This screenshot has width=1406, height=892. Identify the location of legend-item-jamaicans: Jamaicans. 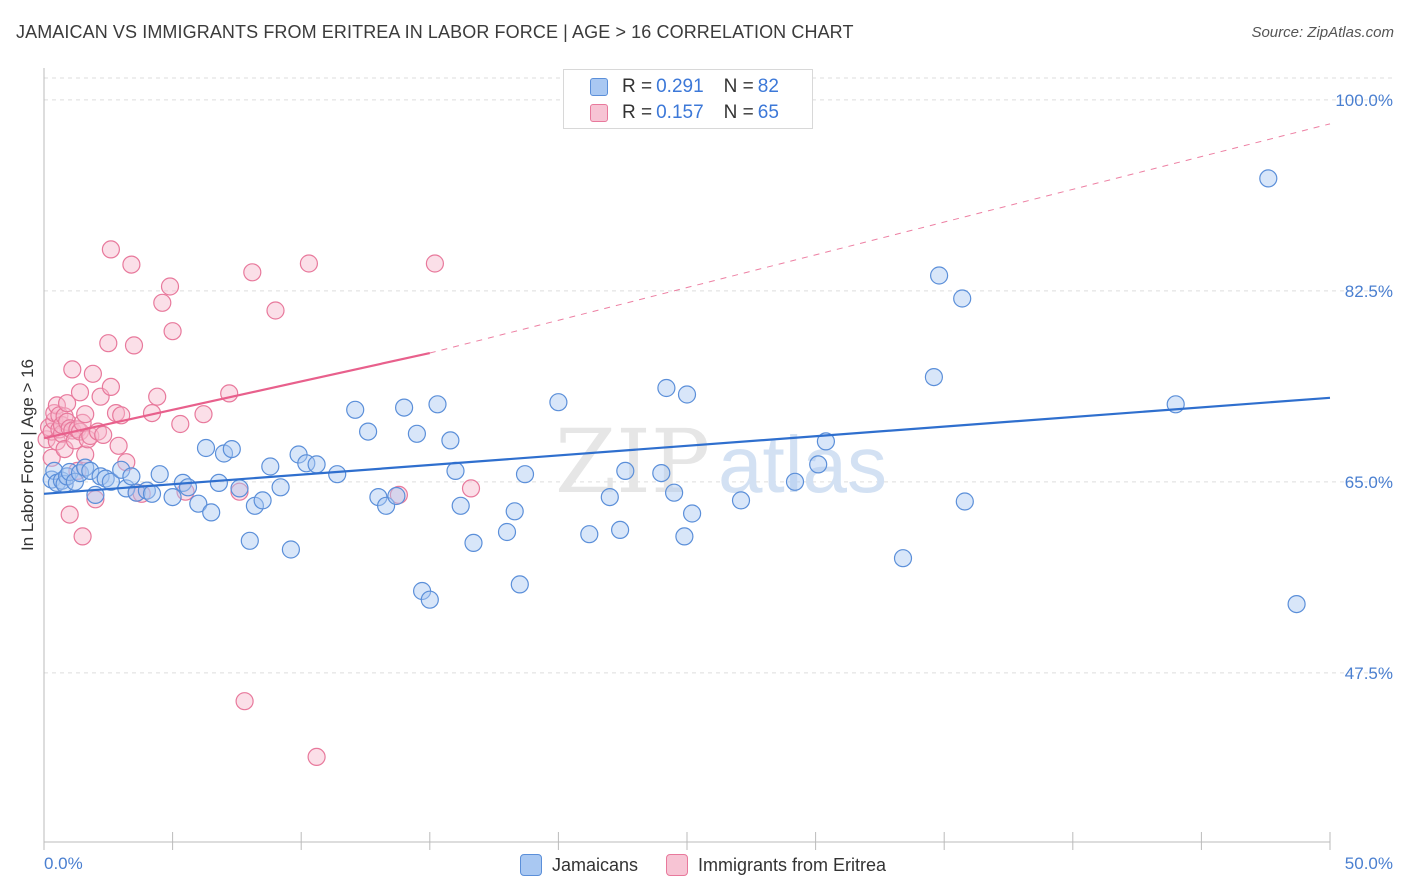
(578, 865).